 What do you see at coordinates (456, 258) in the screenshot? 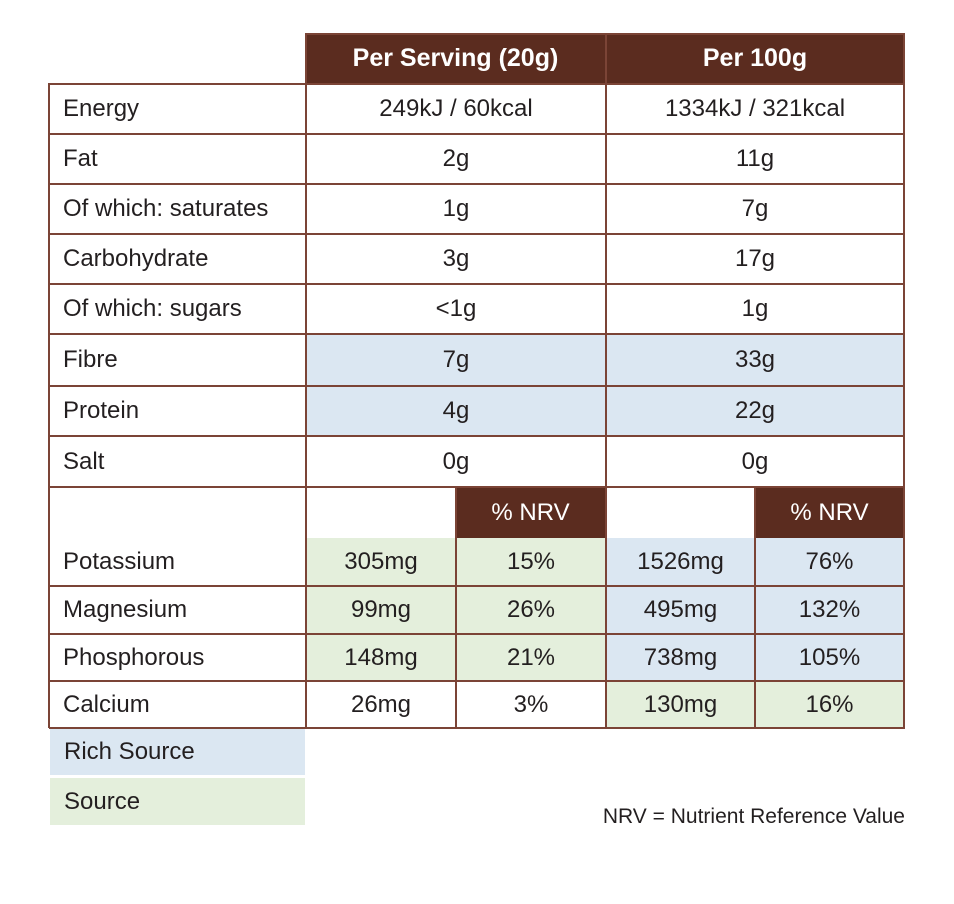
I see `nutrient-per-serving: 3g` at bounding box center [456, 258].